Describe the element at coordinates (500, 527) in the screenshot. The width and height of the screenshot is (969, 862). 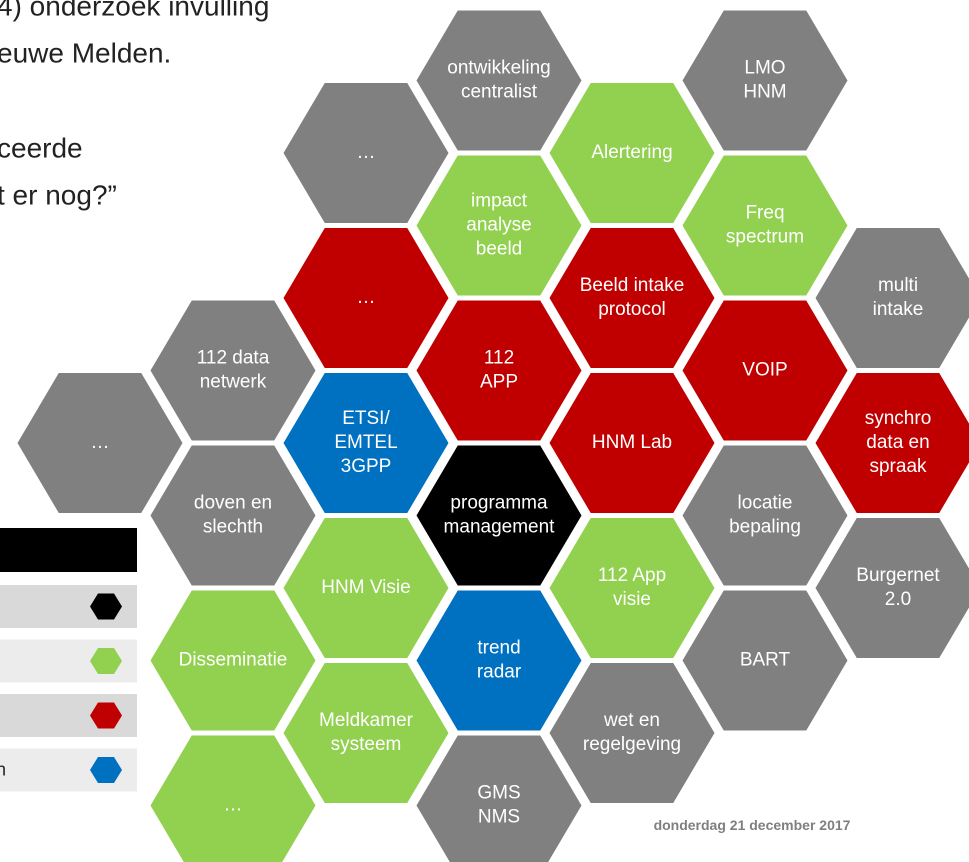
I see `hexagon-label: management` at that location.